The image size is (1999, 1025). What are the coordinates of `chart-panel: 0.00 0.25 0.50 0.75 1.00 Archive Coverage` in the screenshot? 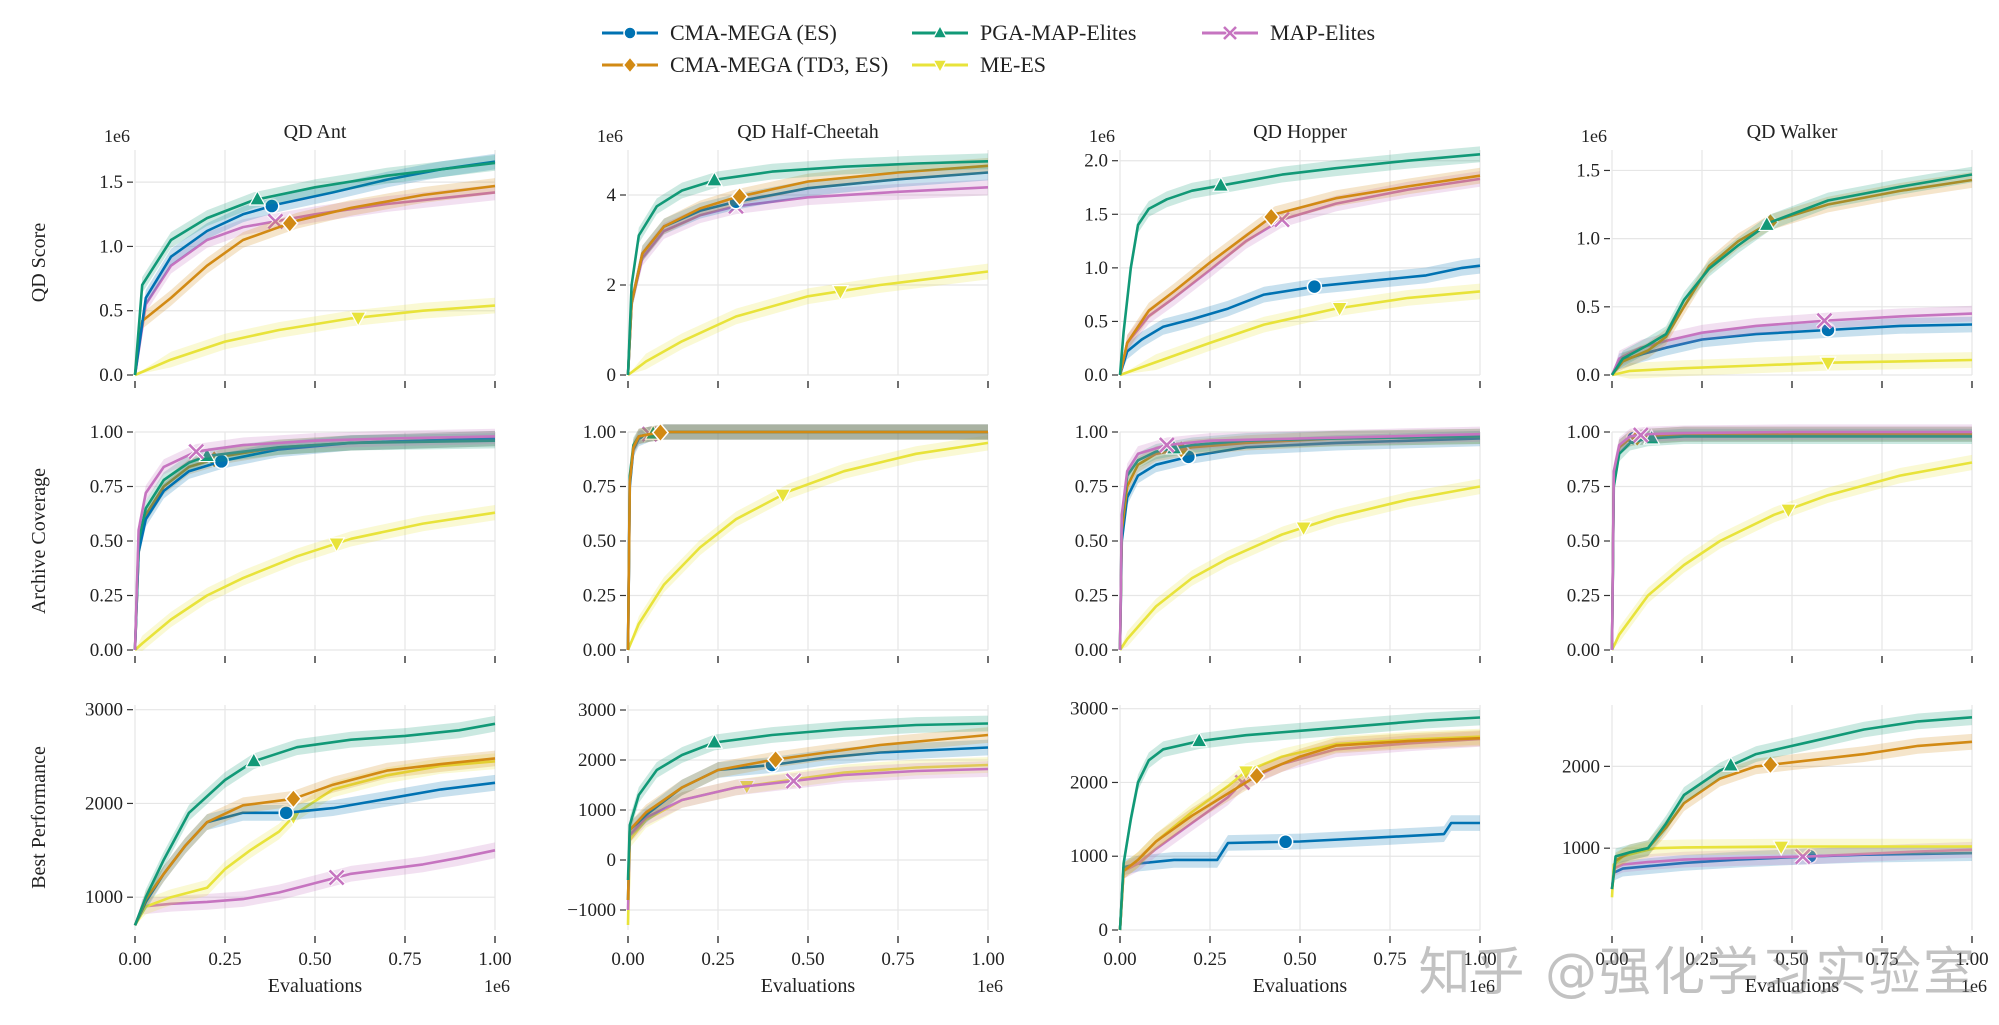 It's located at (262, 542).